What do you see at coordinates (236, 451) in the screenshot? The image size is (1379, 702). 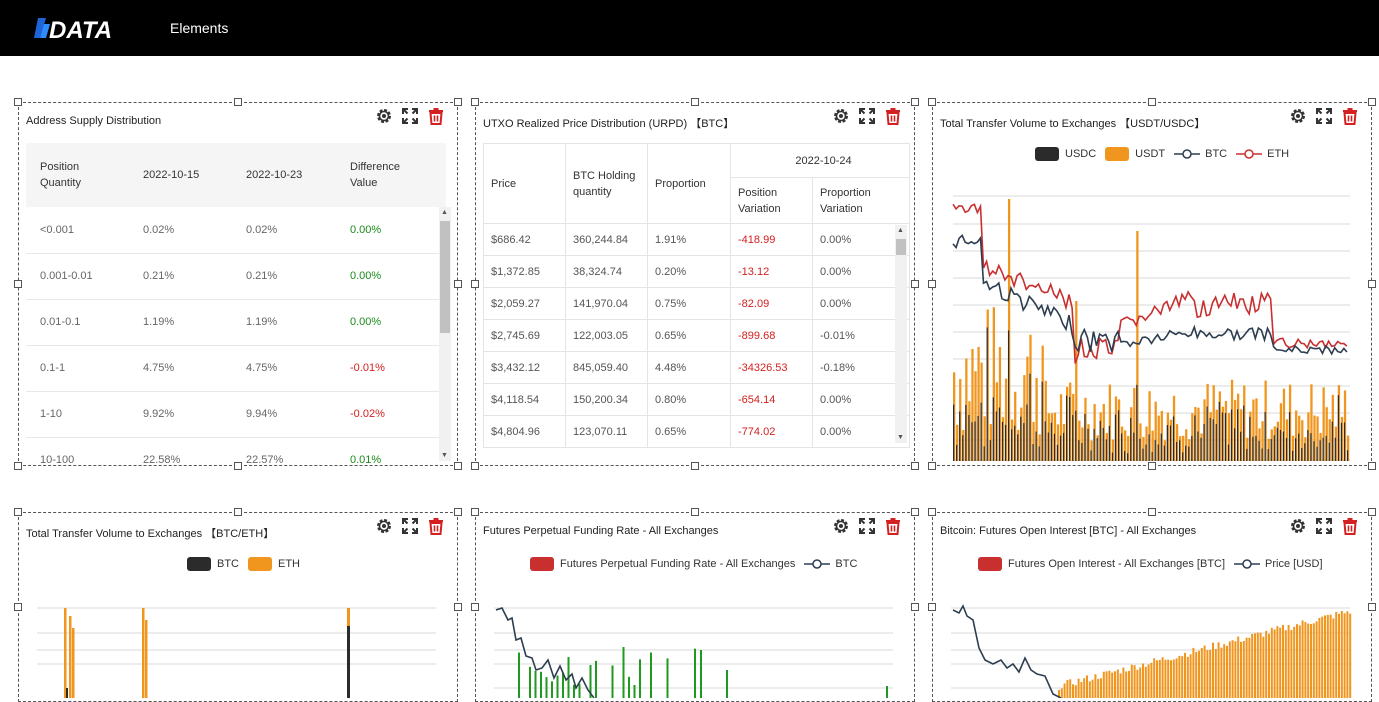 I see `table-row: 10-100 22.58% 22.57% 0.01%` at bounding box center [236, 451].